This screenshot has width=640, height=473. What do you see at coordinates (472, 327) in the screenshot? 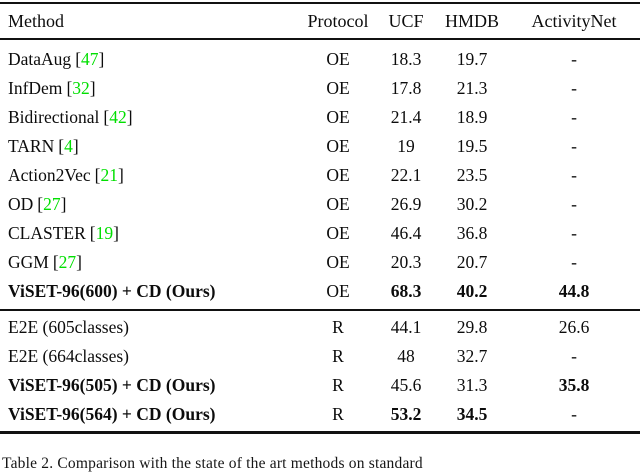
I see `hmdb-cell: 29.8` at bounding box center [472, 327].